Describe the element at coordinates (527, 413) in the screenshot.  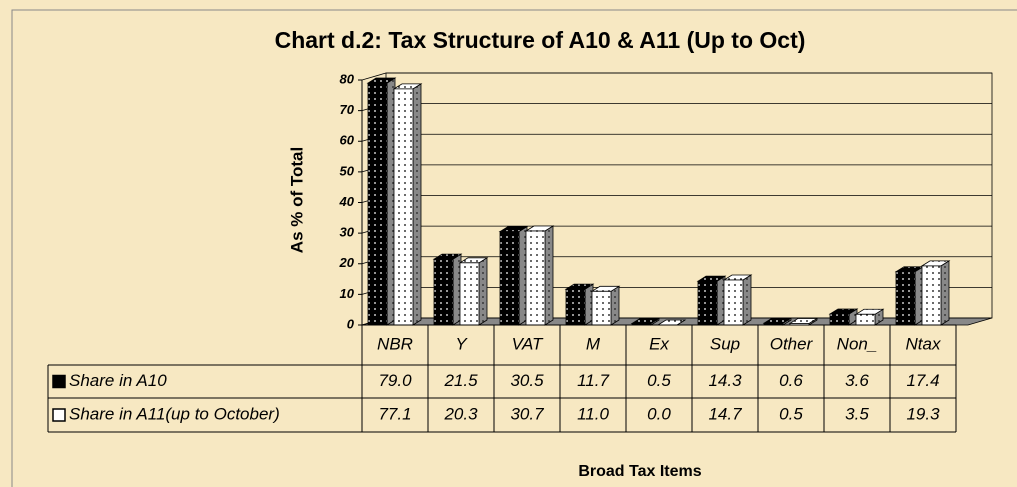
I see `table-value: 30.7` at that location.